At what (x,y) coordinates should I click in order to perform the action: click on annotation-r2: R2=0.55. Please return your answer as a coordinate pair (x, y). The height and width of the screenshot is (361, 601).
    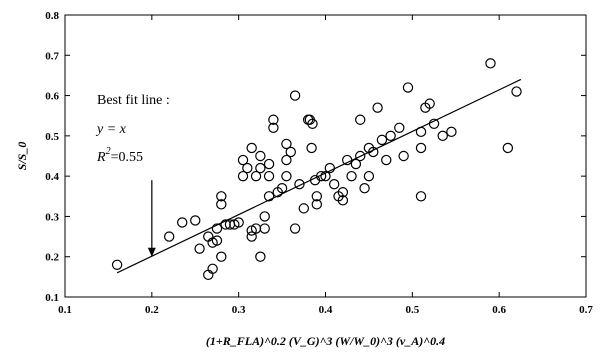
    Looking at the image, I should click on (119, 155).